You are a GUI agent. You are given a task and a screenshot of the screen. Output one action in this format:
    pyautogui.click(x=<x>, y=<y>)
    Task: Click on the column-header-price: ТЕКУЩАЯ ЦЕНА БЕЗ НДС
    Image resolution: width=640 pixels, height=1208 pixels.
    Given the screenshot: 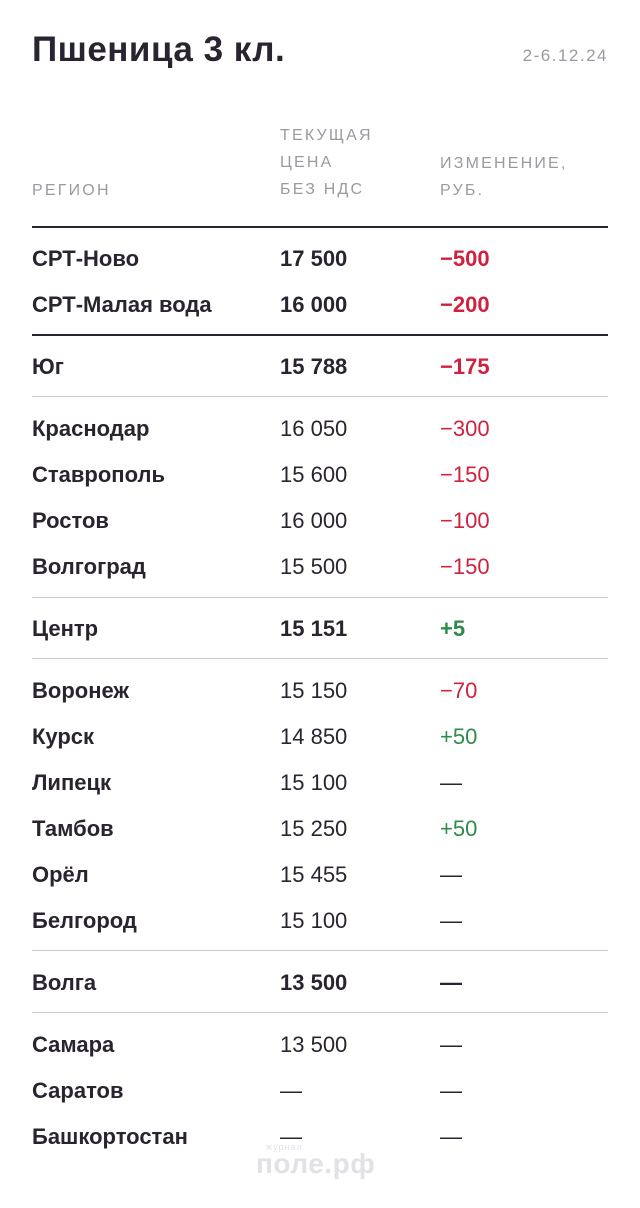 What is the action you would take?
    pyautogui.click(x=350, y=162)
    